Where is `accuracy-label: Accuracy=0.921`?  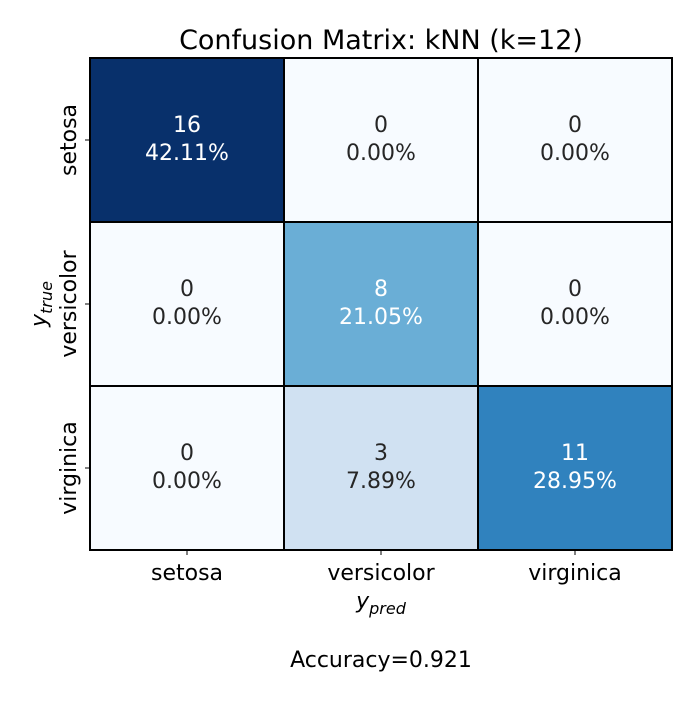 accuracy-label: Accuracy=0.921 is located at coordinates (381, 660).